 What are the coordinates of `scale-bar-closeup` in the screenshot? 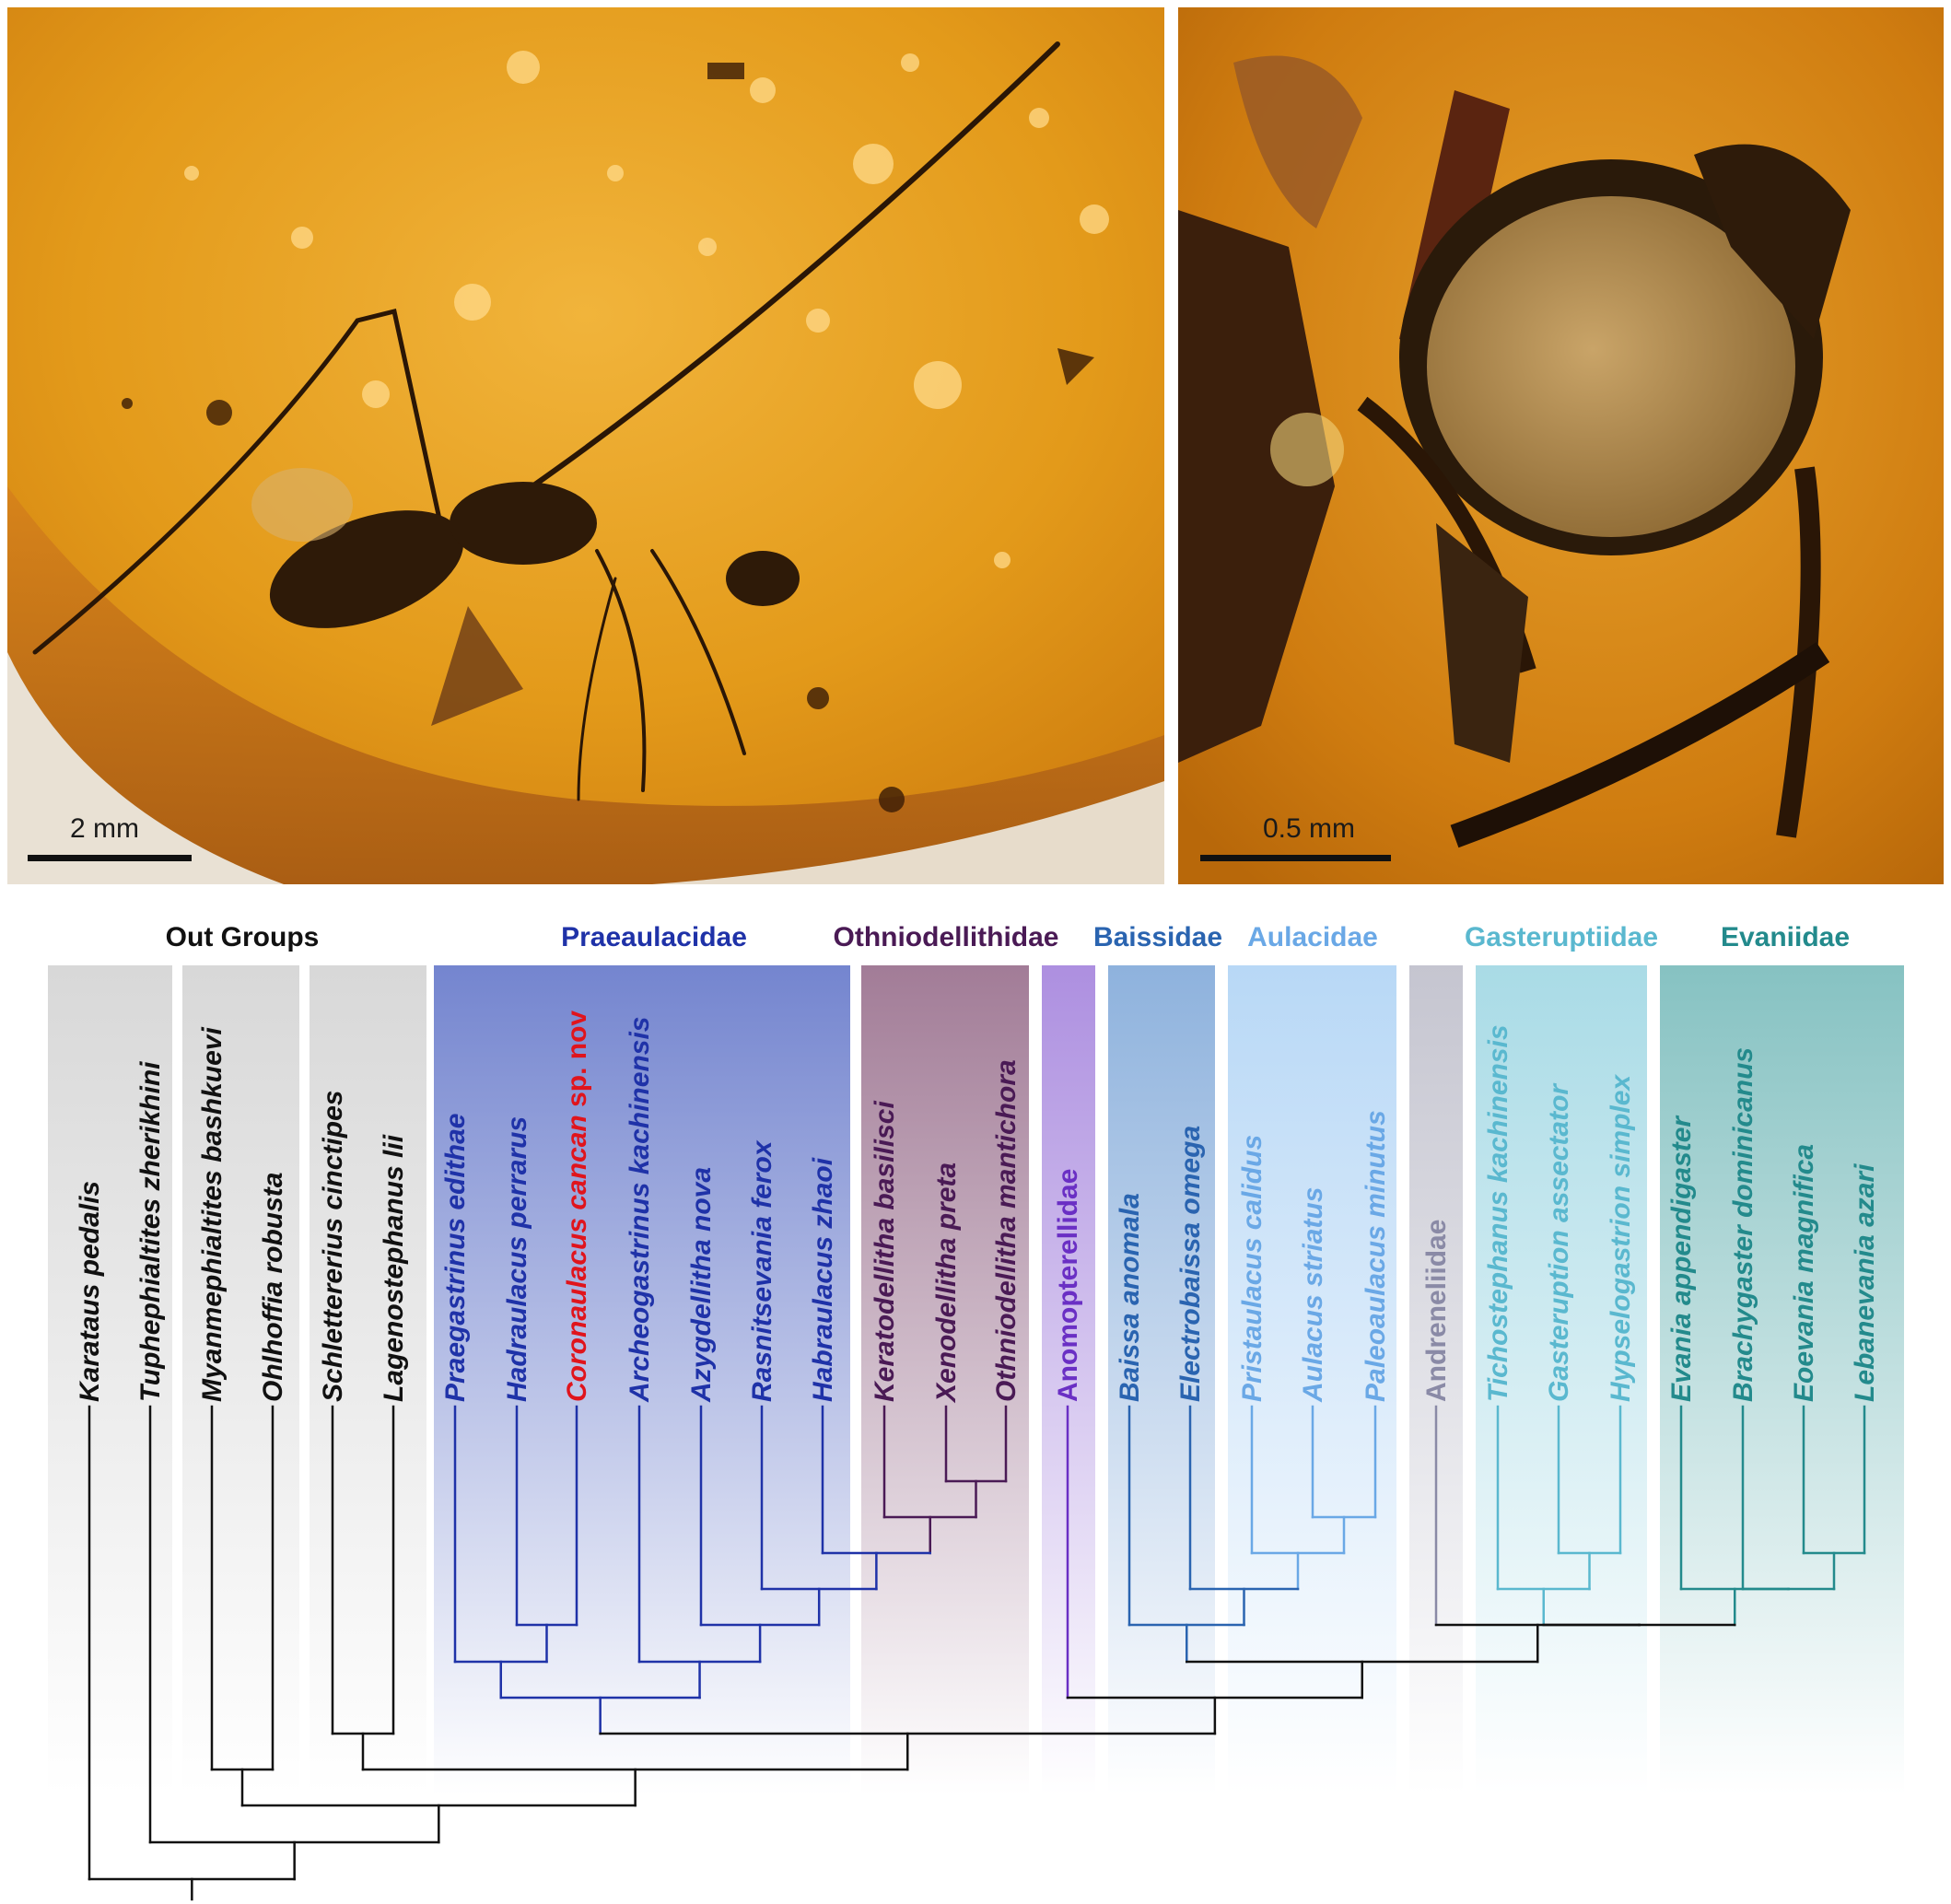 It's located at (1296, 858).